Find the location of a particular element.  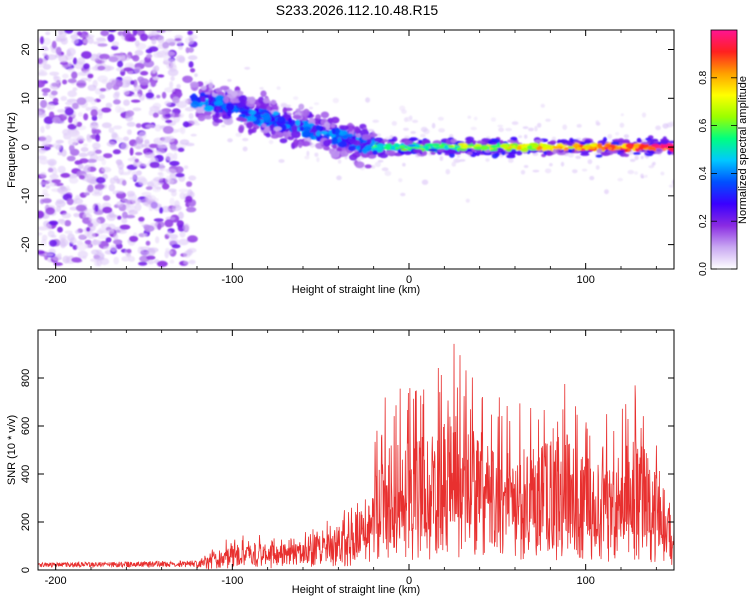

spectrogram-xtick-label-2: 0 is located at coordinates (409, 280).